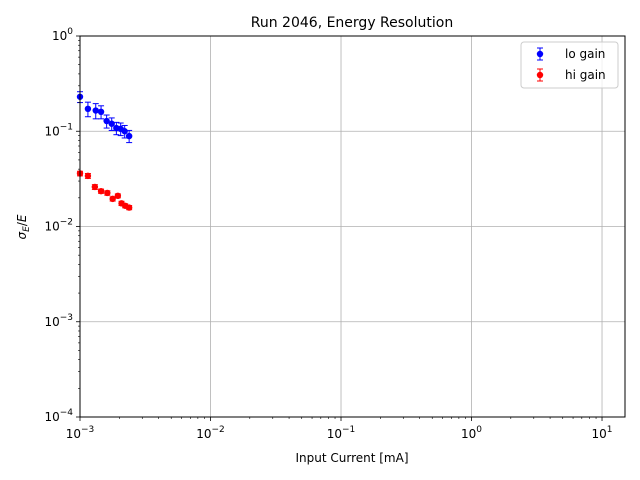 The image size is (640, 480). I want to click on y-tick-label: 10⁻², so click(58, 226).